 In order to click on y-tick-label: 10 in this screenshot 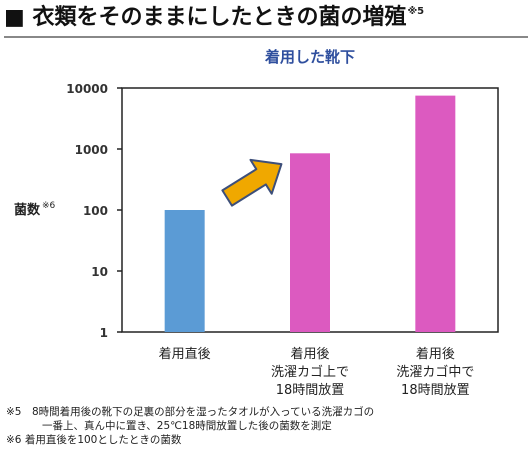, I will do `click(99, 272)`.